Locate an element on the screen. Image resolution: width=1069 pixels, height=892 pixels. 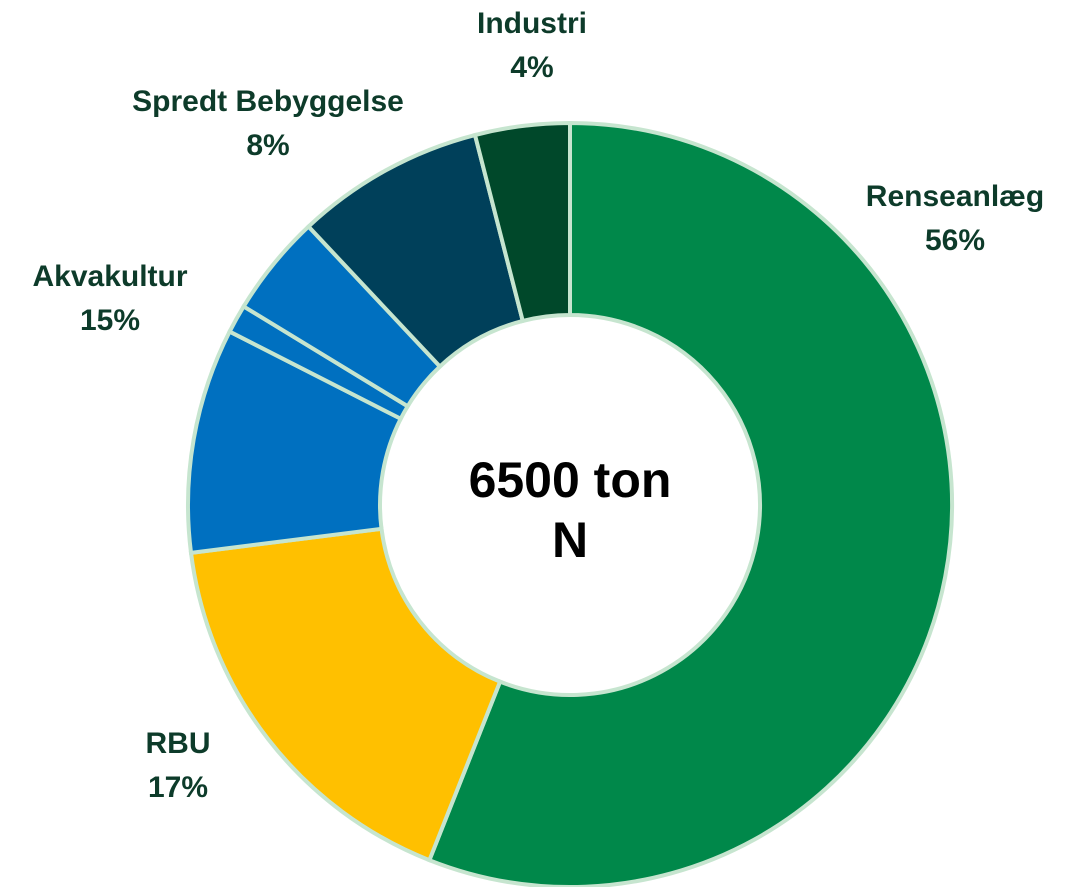
value-label: 4% is located at coordinates (531, 67).